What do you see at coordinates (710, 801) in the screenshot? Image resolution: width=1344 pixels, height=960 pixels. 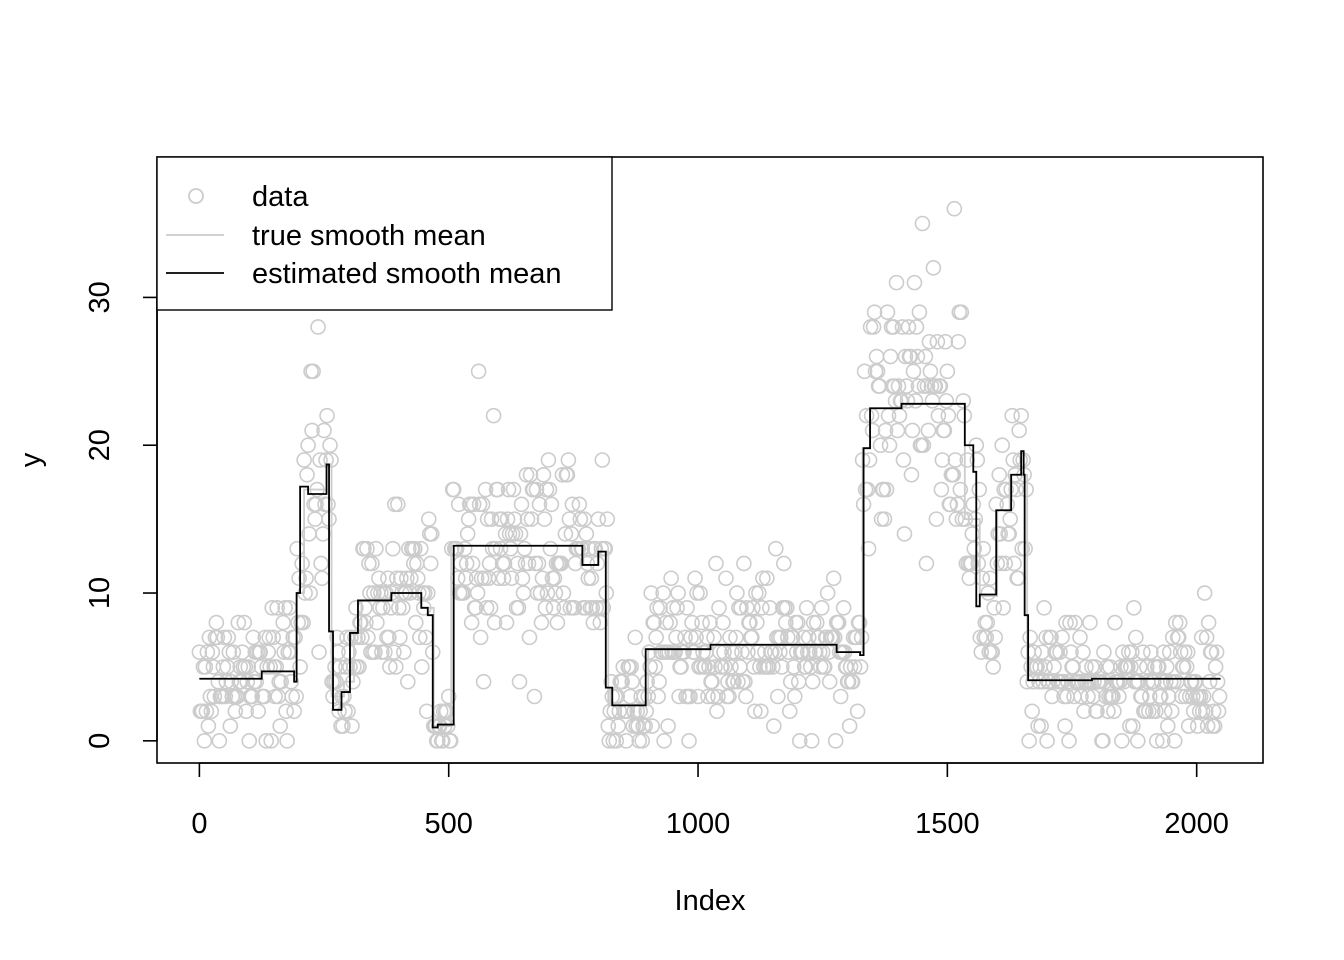 I see `x-axis: 0 500 1000 1500 2000` at bounding box center [710, 801].